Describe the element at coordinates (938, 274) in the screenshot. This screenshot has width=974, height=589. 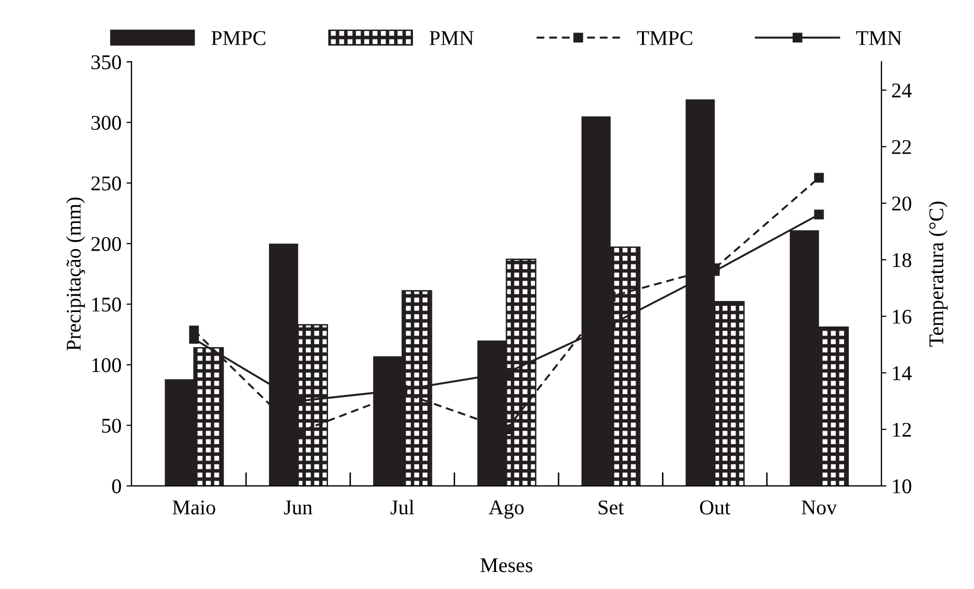
I see `y2-axis-title: Temperatura (°C)` at that location.